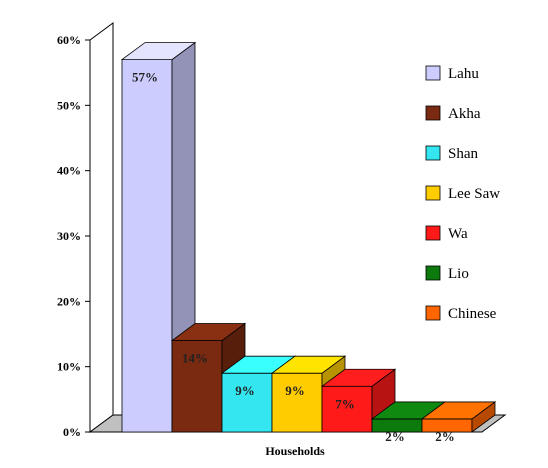 The image size is (548, 468). What do you see at coordinates (69, 171) in the screenshot?
I see `y-tick-label: 40%` at bounding box center [69, 171].